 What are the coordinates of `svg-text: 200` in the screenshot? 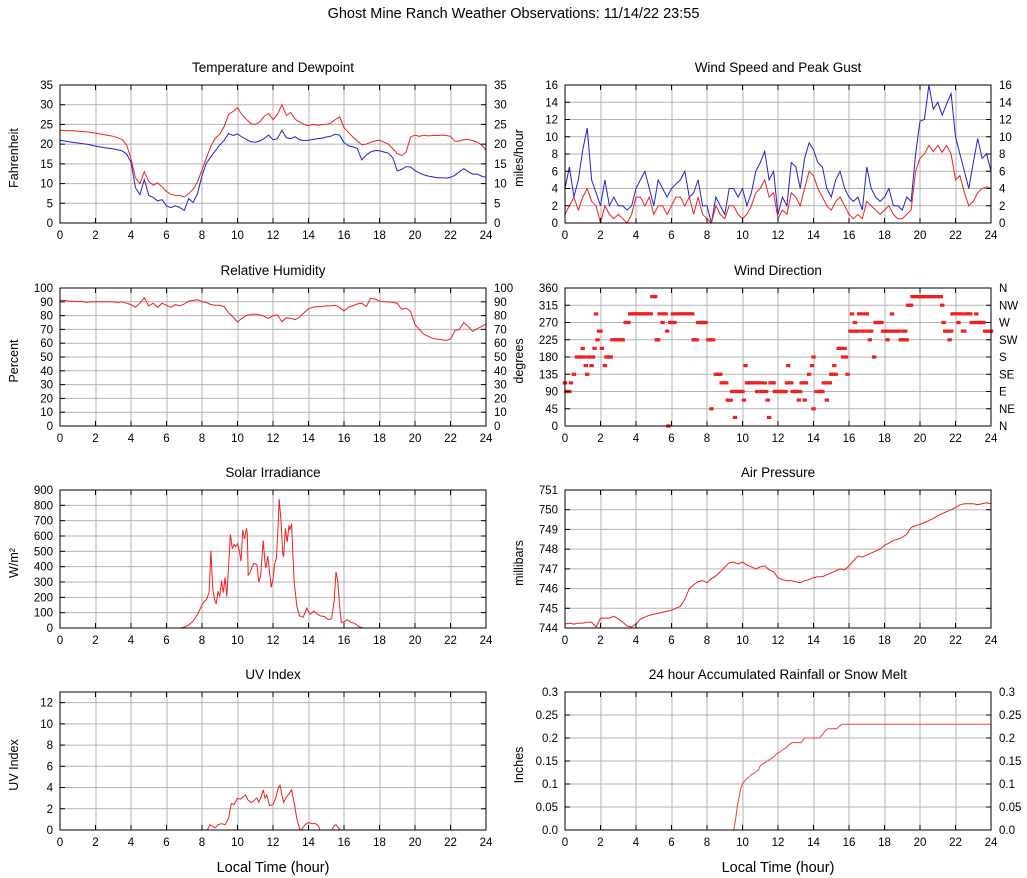 It's located at (43, 598).